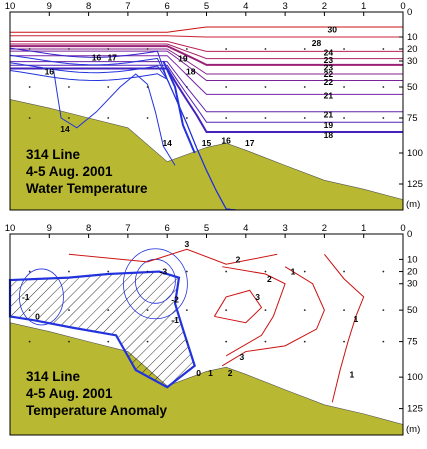 The height and width of the screenshot is (449, 427). I want to click on contour-label: 28, so click(317, 43).